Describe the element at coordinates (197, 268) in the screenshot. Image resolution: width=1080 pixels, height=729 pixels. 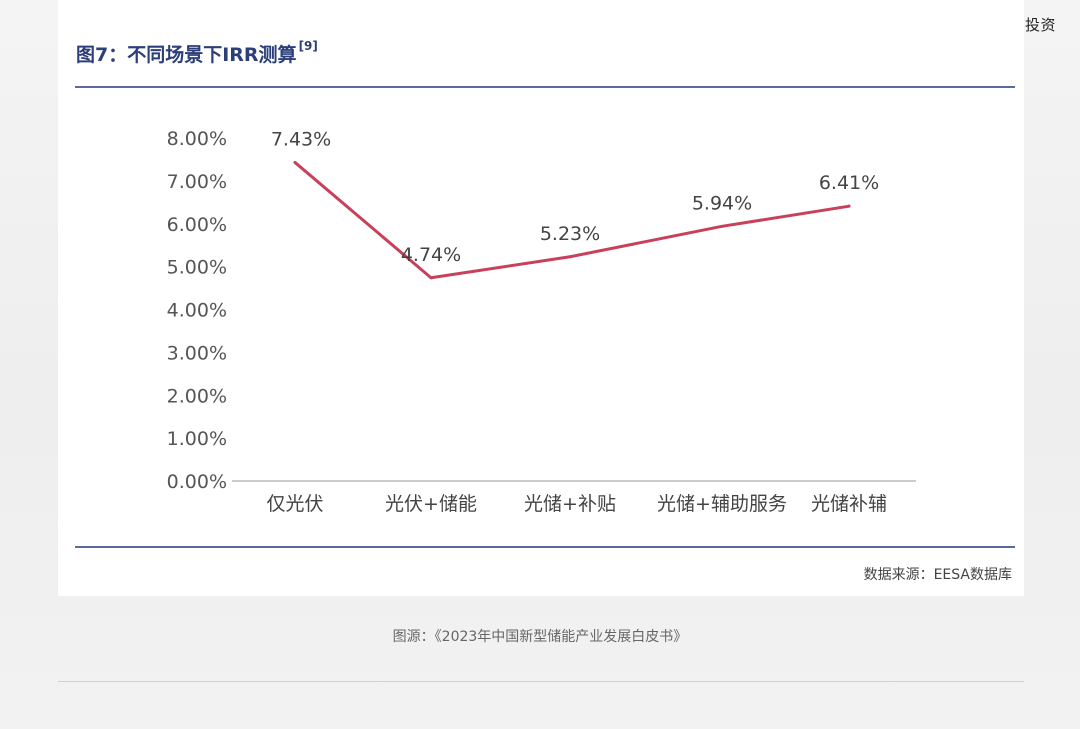
I see `y-tick-label: 5.00%` at that location.